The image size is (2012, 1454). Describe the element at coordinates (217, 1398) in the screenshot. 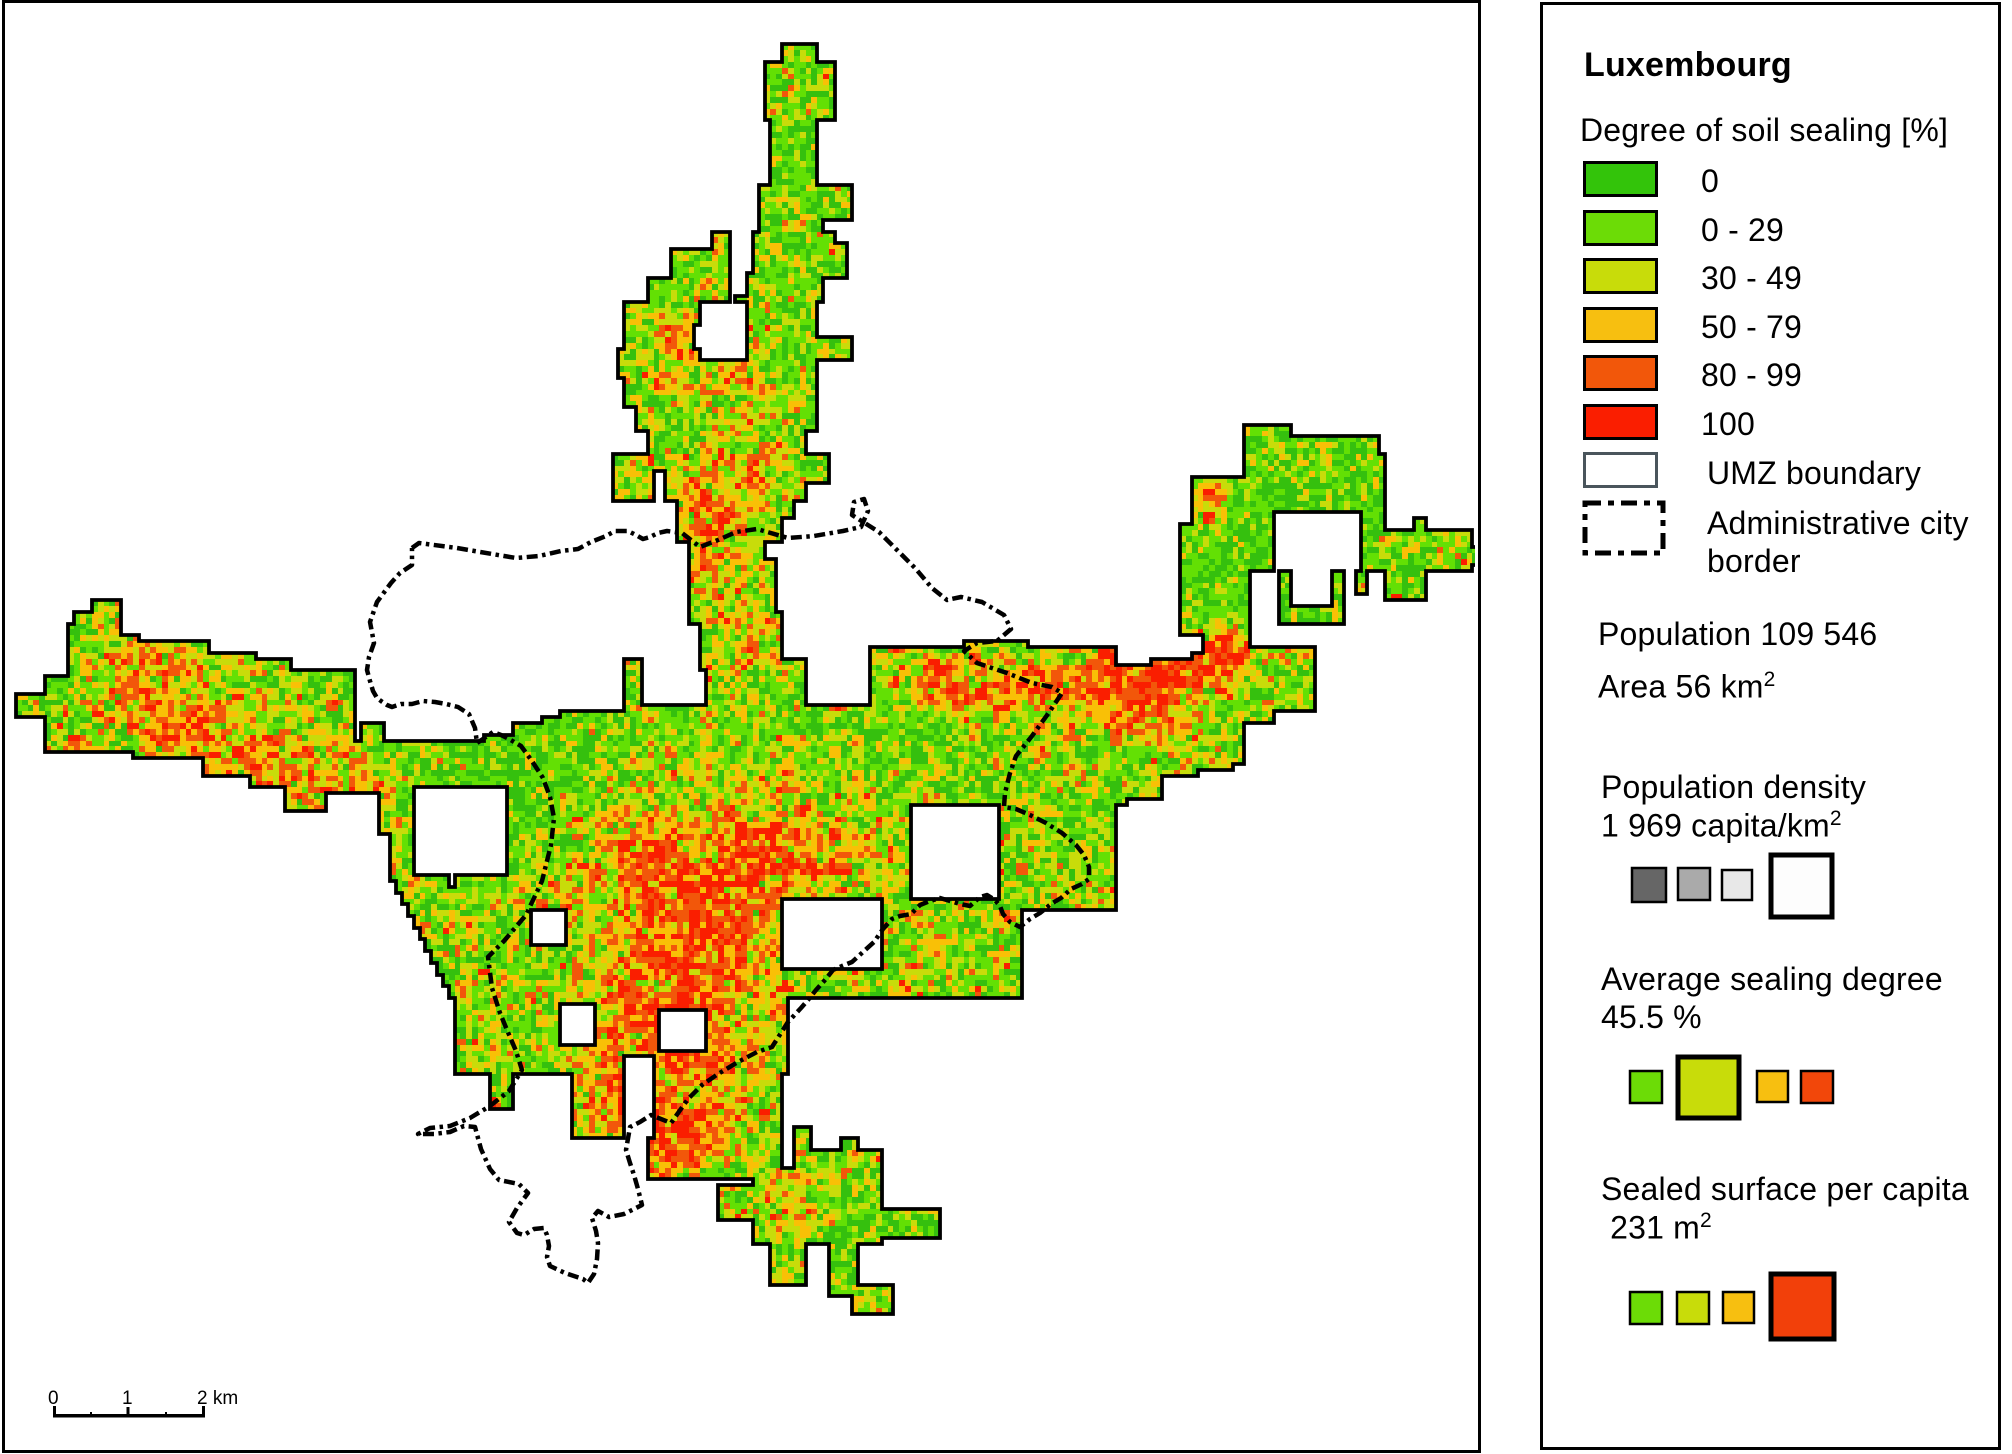

I see `svg-text: 2 km` at that location.